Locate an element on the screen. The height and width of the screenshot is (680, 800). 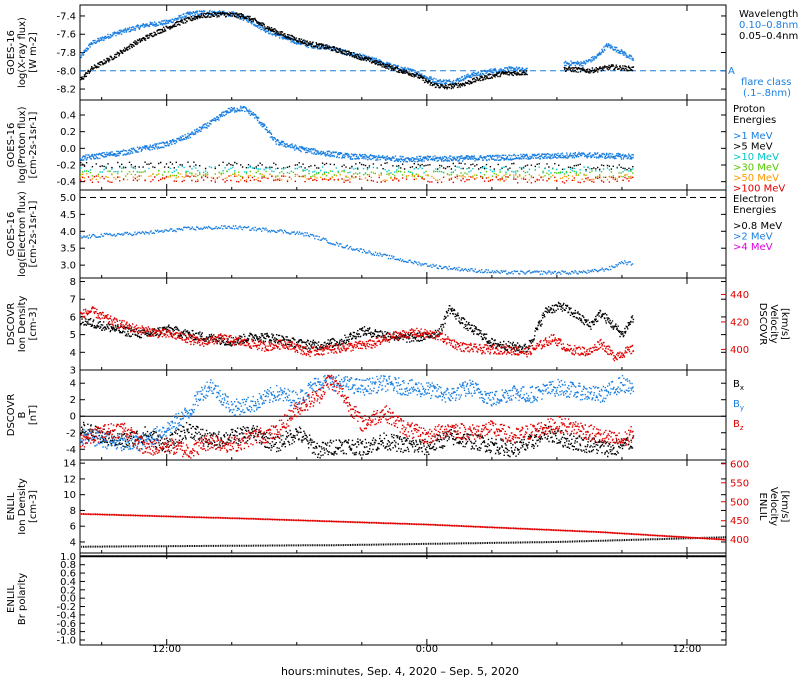
y-axis-label: Br polarity is located at coordinates (22, 599).